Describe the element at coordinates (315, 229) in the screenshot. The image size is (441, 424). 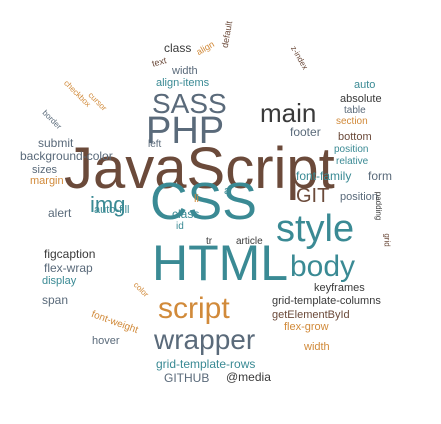
I see `word-style: style` at that location.